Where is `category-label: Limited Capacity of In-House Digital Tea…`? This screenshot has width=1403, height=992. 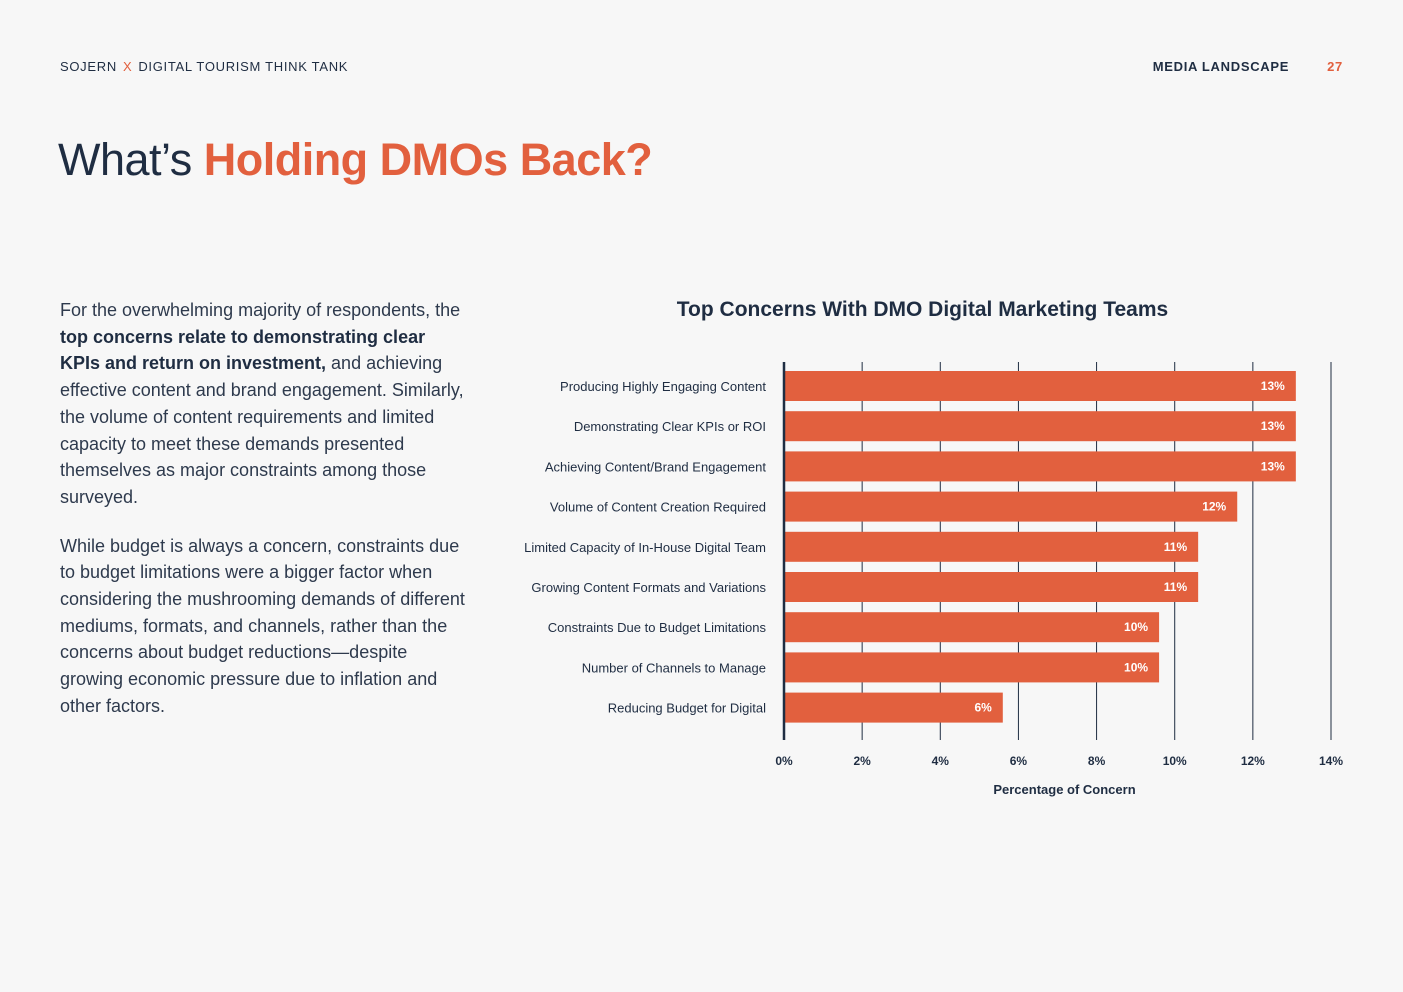 category-label: Limited Capacity of In-House Digital Tea… is located at coordinates (645, 547).